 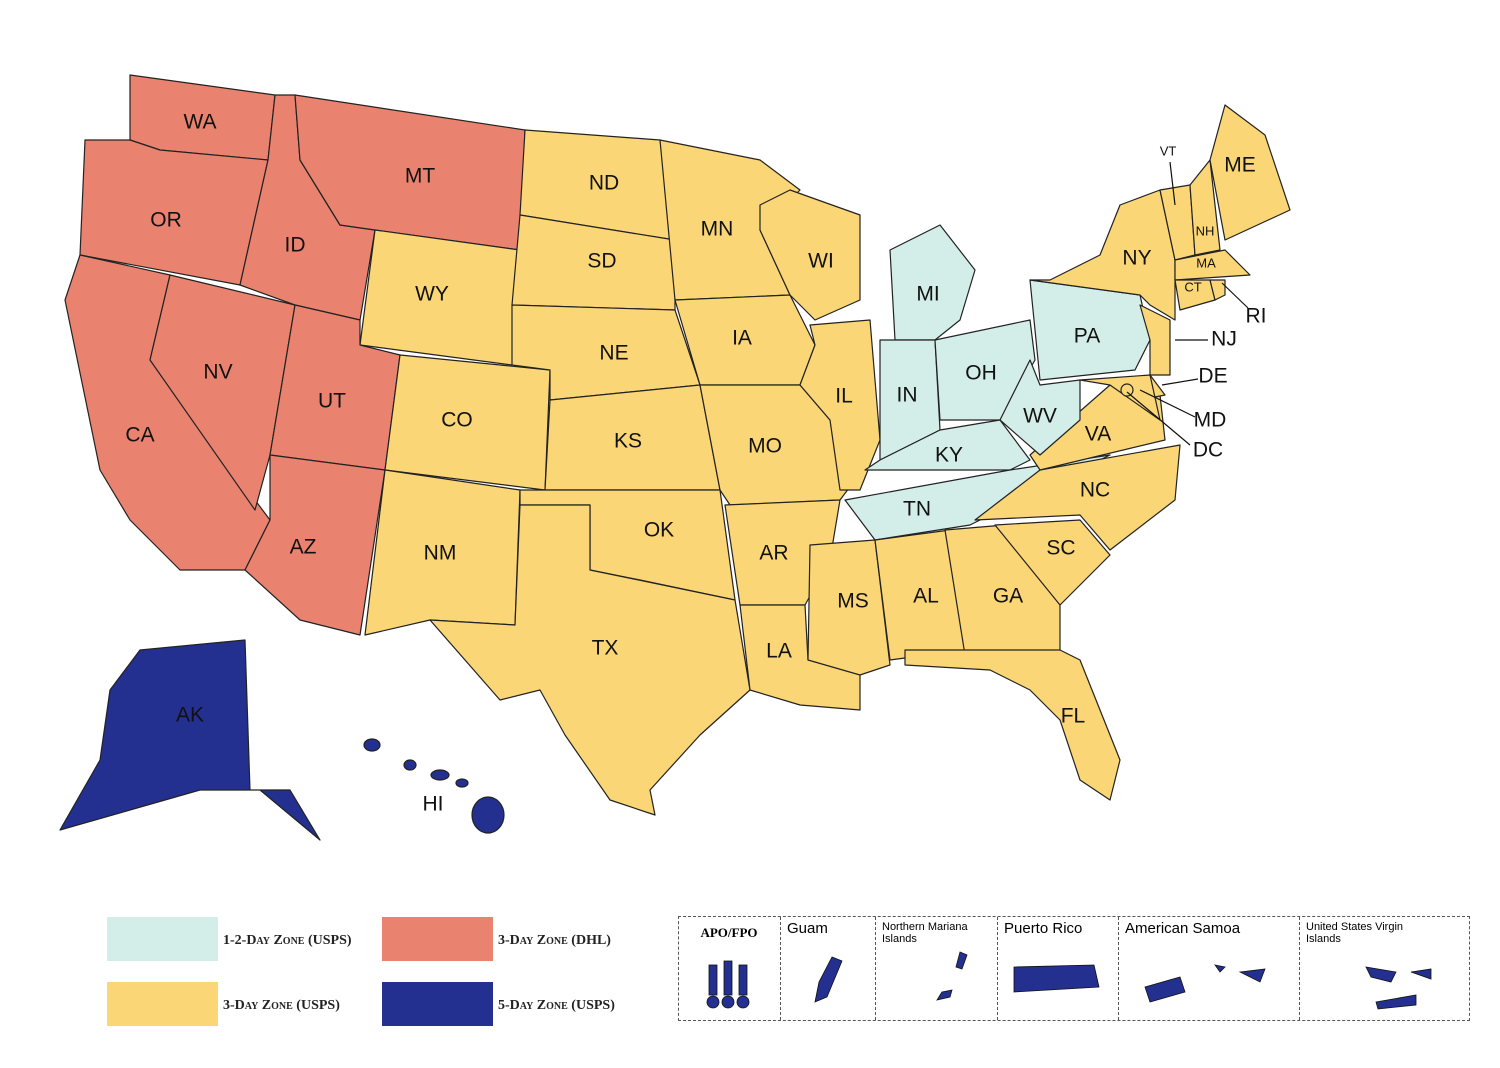 What do you see at coordinates (729, 932) in the screenshot?
I see `territory-label: APO/FPO` at bounding box center [729, 932].